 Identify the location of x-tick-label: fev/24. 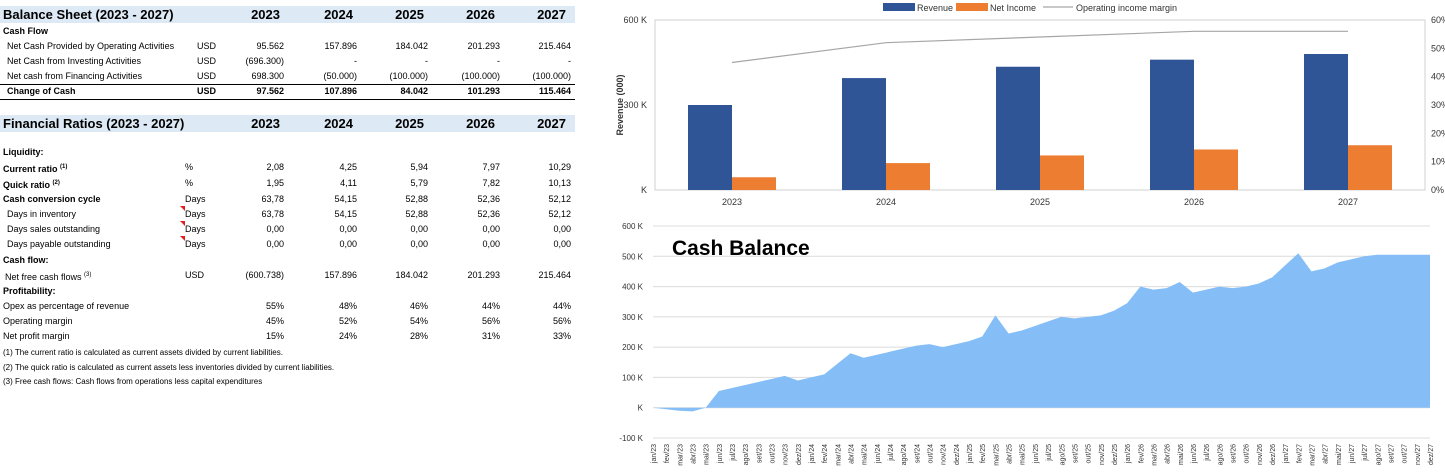
(825, 453).